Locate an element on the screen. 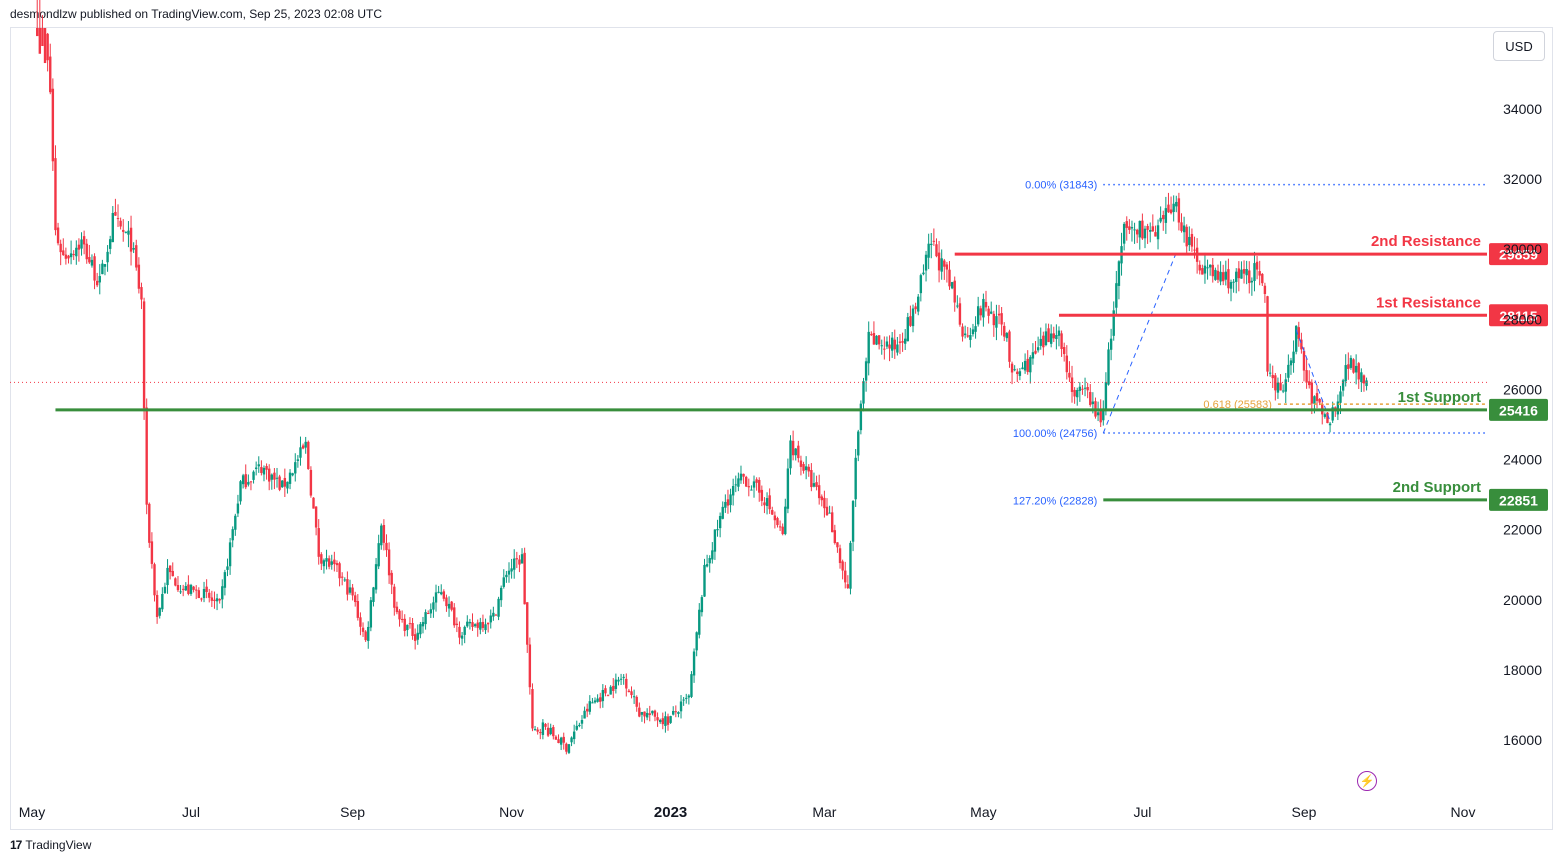 The width and height of the screenshot is (1563, 865). brand-name: TradingView is located at coordinates (58, 845).